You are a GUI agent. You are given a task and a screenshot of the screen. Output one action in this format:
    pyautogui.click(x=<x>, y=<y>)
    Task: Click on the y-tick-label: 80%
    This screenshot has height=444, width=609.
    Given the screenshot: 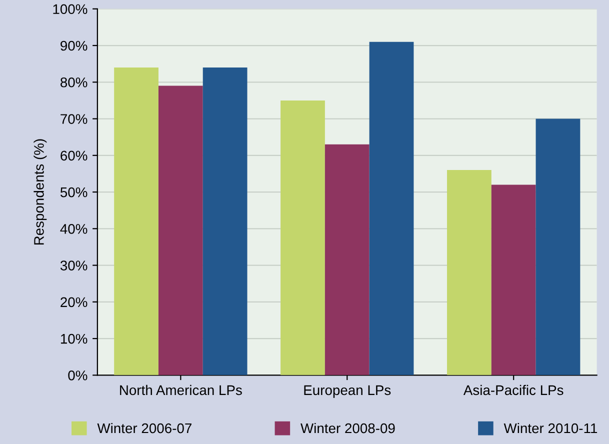 What is the action you would take?
    pyautogui.click(x=74, y=82)
    